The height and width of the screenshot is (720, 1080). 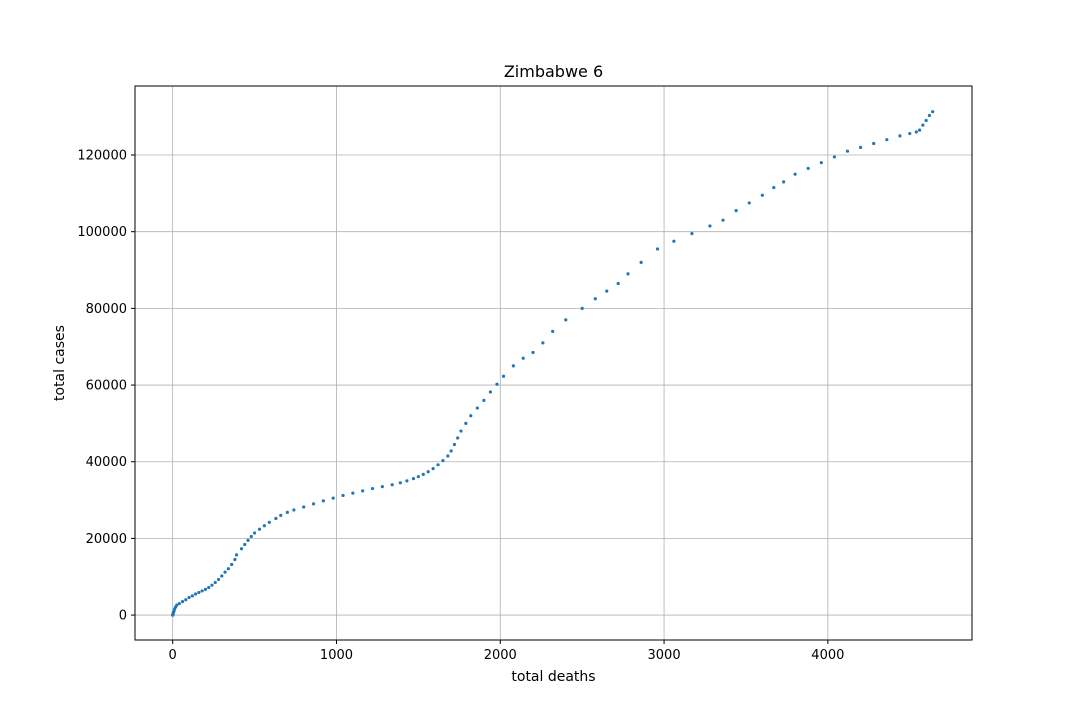 What do you see at coordinates (102, 156) in the screenshot?
I see `y-tick-label: 120000` at bounding box center [102, 156].